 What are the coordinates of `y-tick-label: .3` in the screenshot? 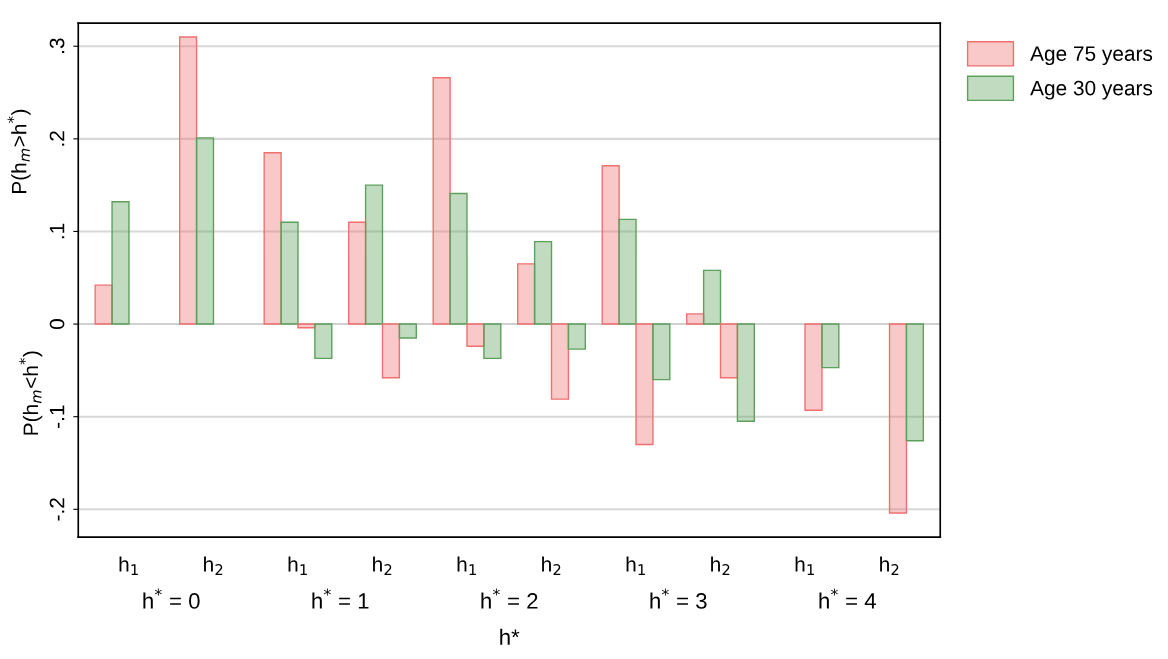 It's located at (57, 45).